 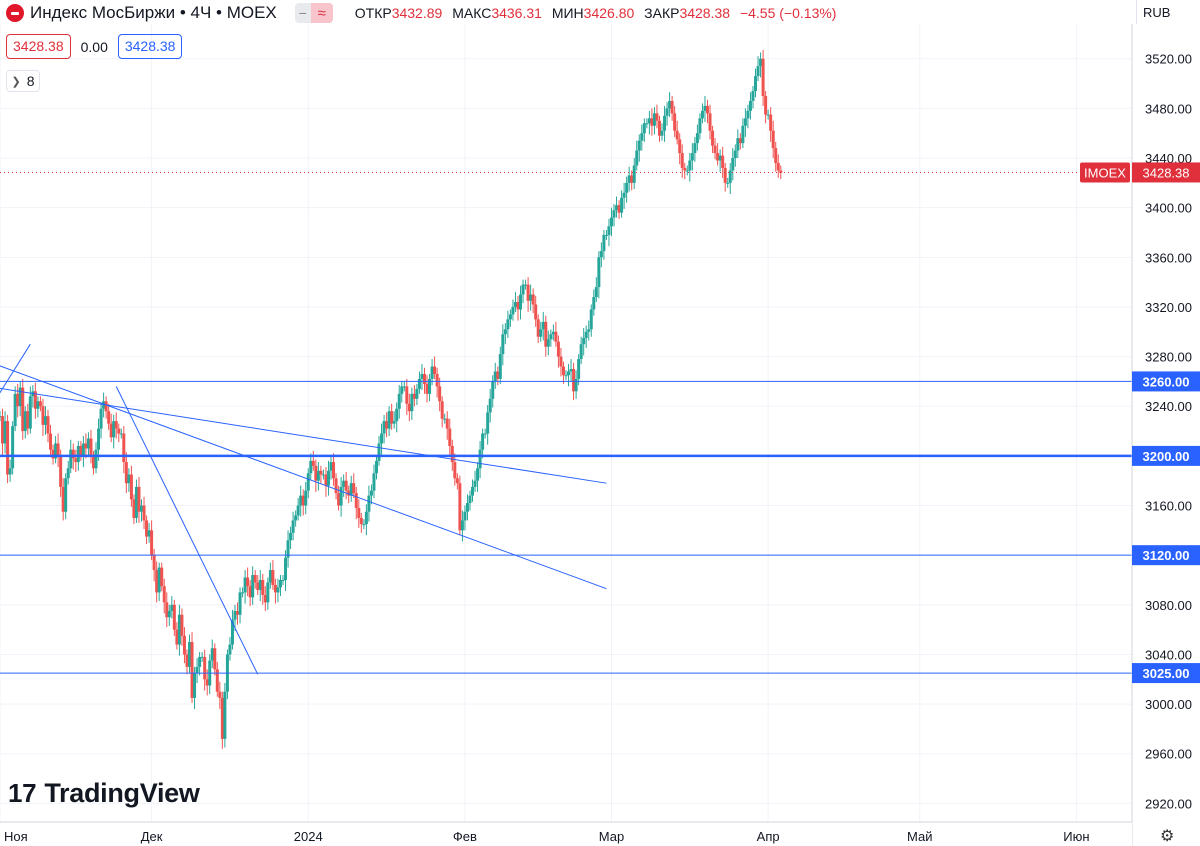 What do you see at coordinates (23, 81) in the screenshot?
I see `indicators-toggle: ❯ 8` at bounding box center [23, 81].